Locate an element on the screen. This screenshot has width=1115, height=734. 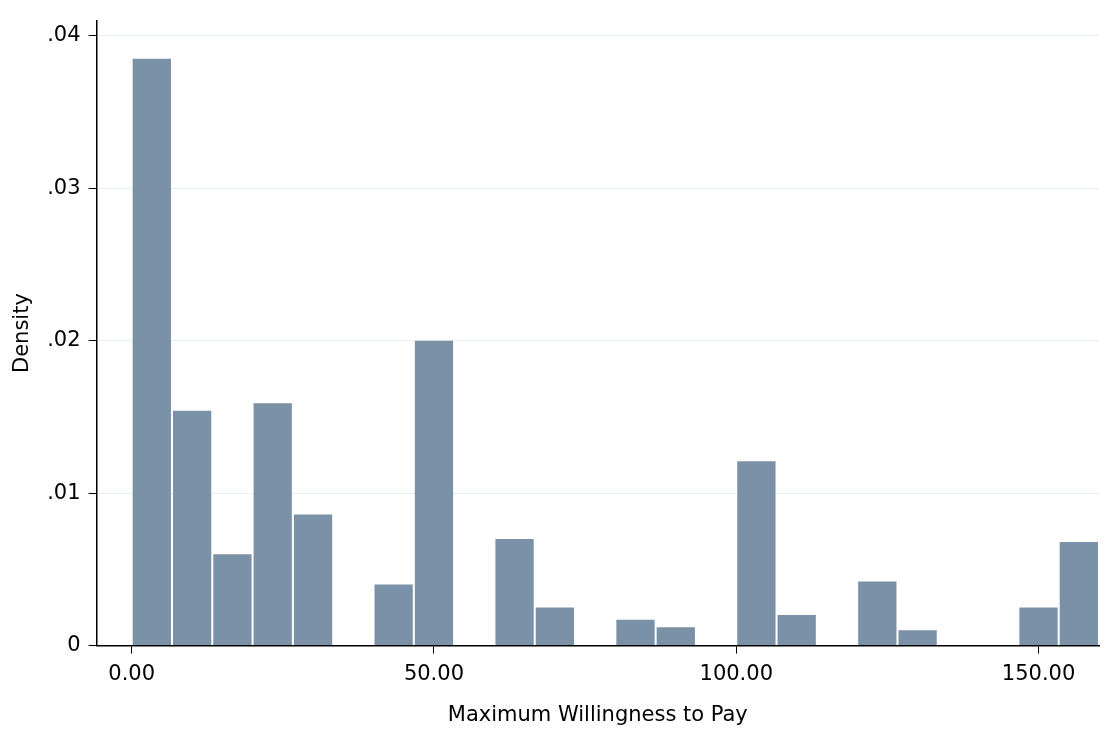
y-axis-title: Density is located at coordinates (21, 333).